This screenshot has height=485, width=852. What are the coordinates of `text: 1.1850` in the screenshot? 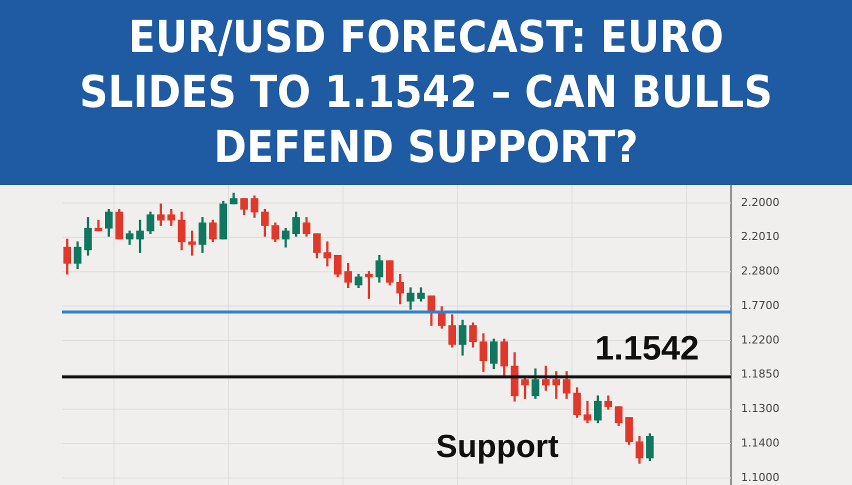 It's located at (760, 374).